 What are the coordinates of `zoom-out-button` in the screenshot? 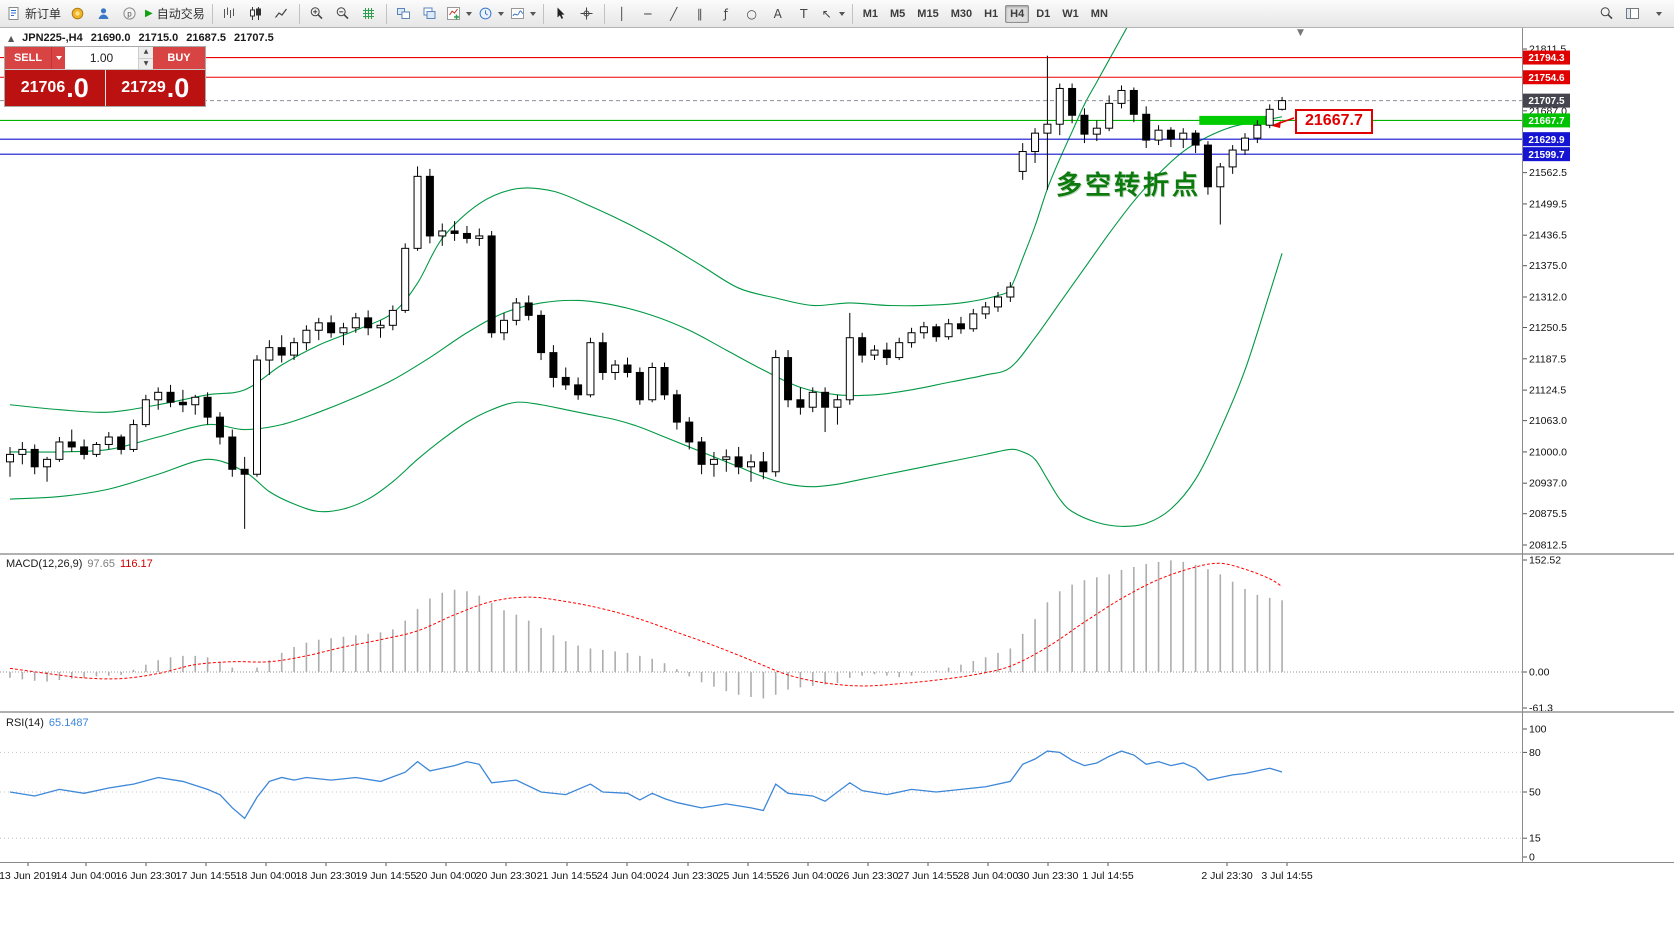 It's located at (343, 14).